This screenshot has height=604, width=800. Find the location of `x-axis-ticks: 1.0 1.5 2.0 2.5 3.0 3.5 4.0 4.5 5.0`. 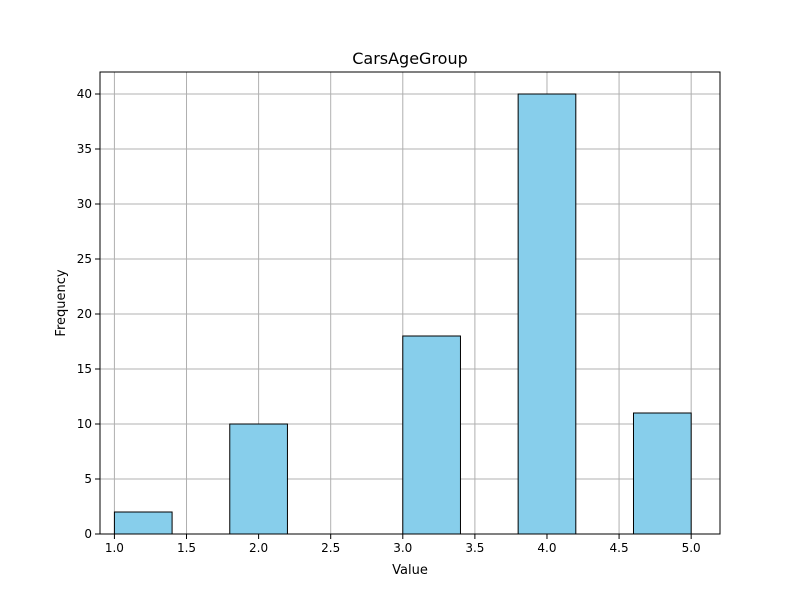

x-axis-ticks: 1.0 1.5 2.0 2.5 3.0 3.5 4.0 4.5 5.0 is located at coordinates (403, 544).